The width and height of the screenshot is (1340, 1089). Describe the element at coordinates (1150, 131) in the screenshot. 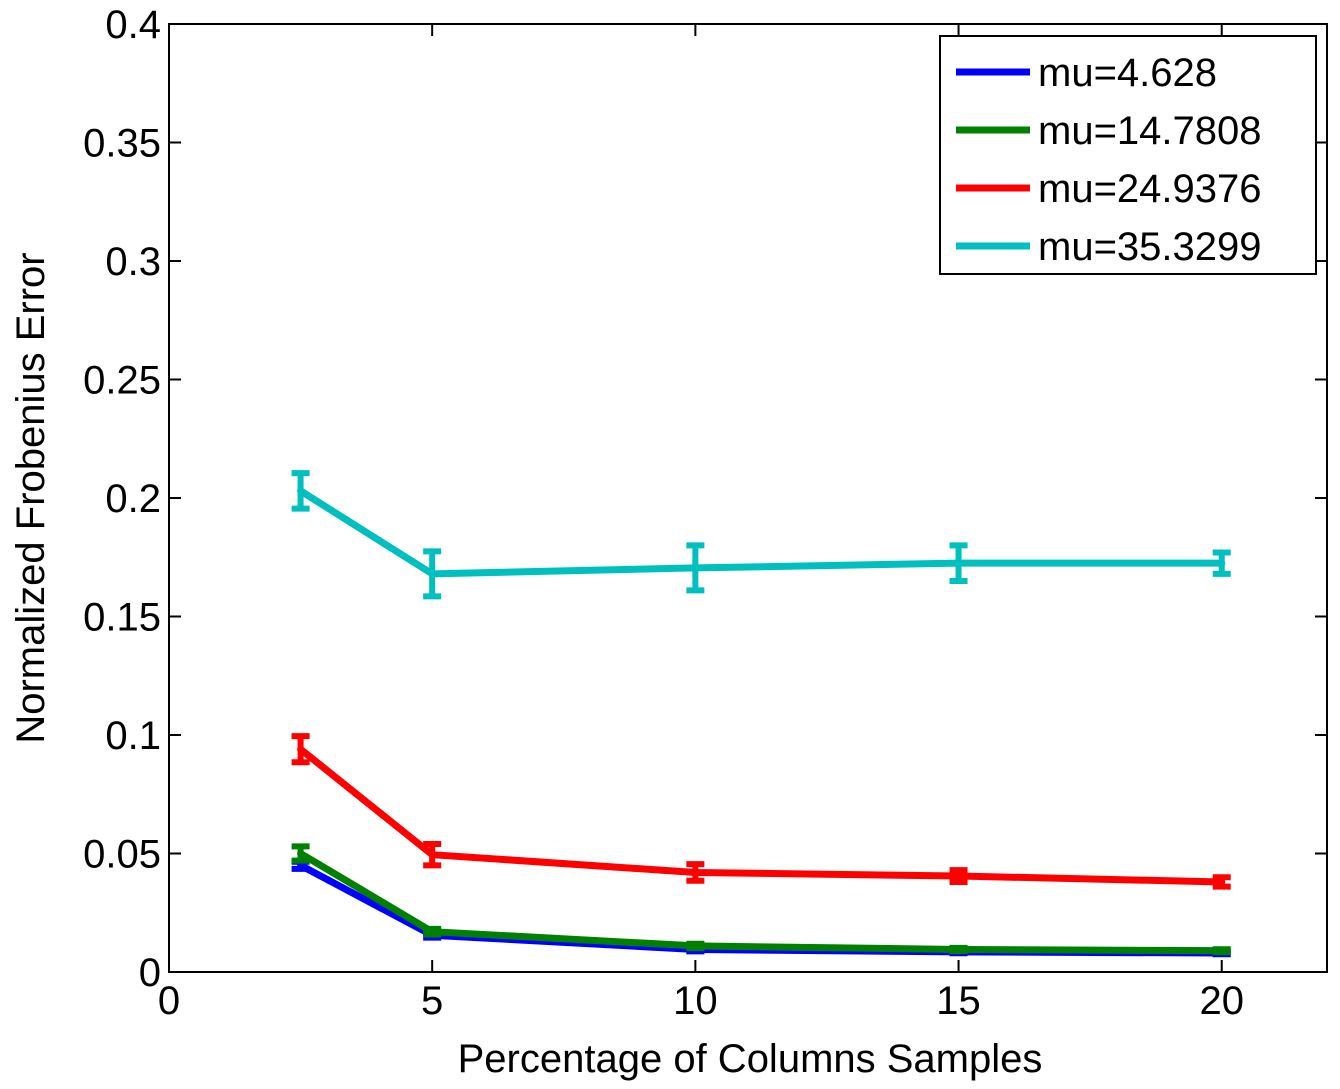

I see `legend-label: mu=14.7808` at that location.